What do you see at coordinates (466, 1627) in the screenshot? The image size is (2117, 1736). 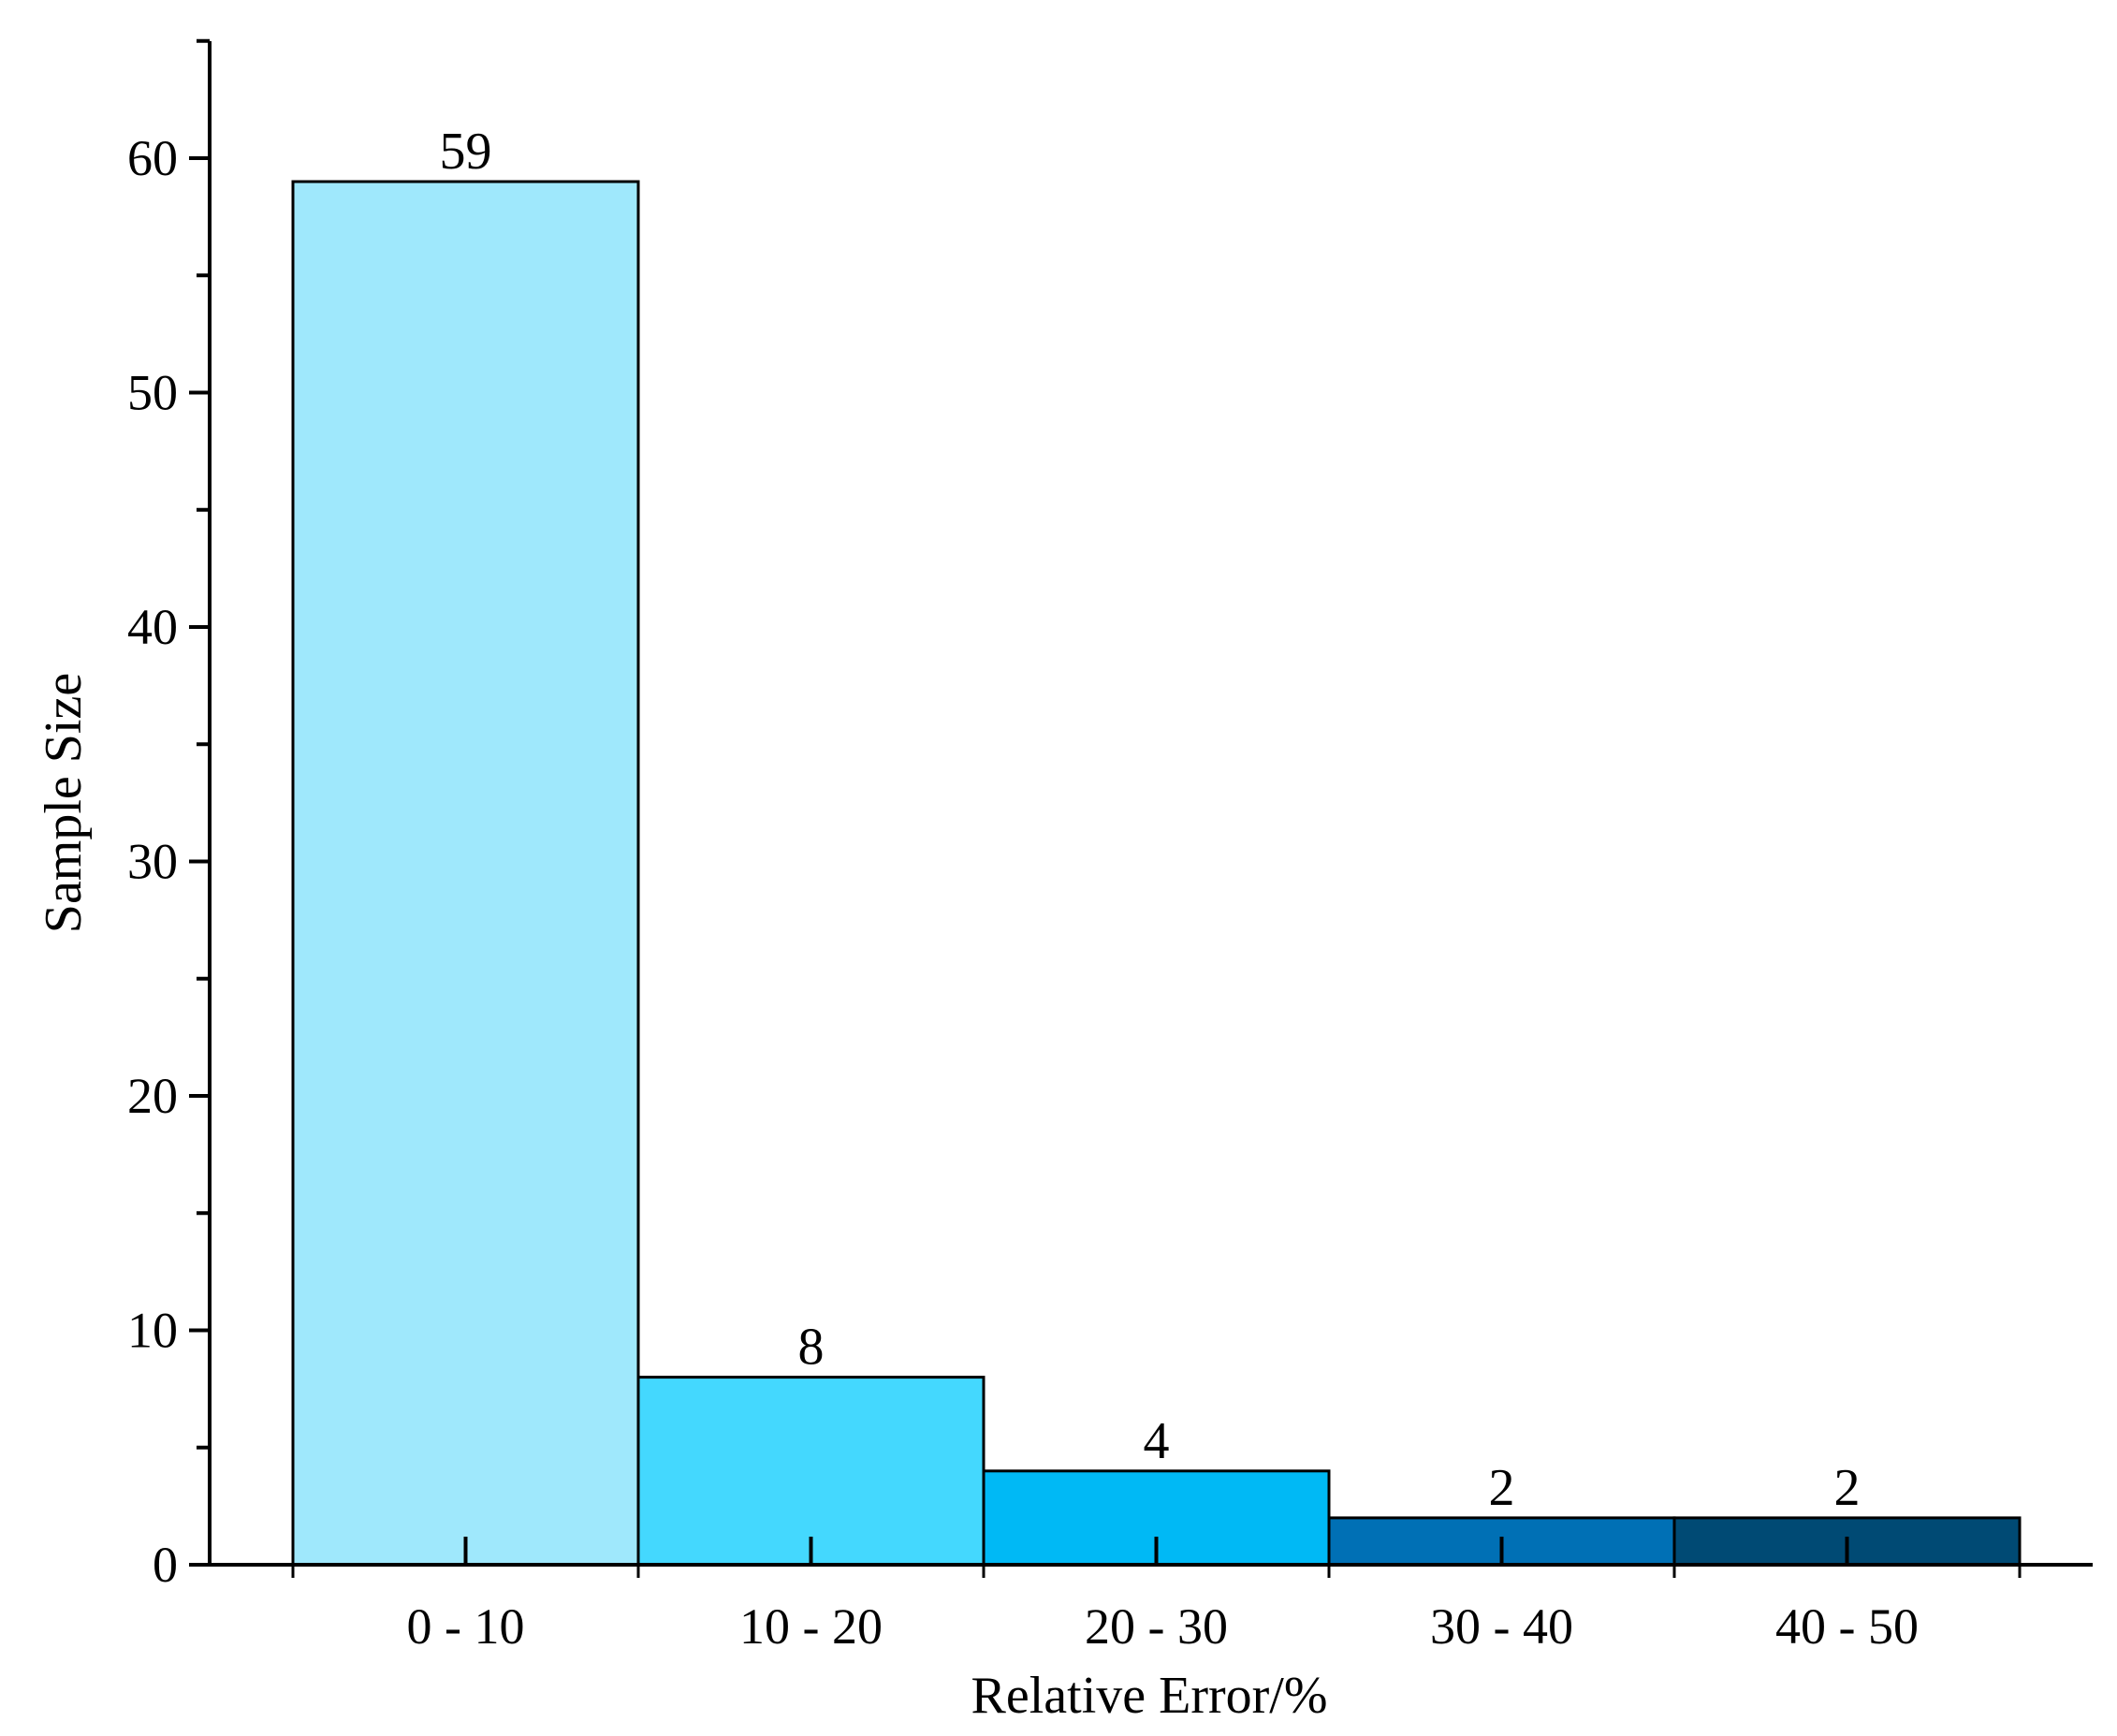 I see `x-tick-label-1: 0 - 10` at bounding box center [466, 1627].